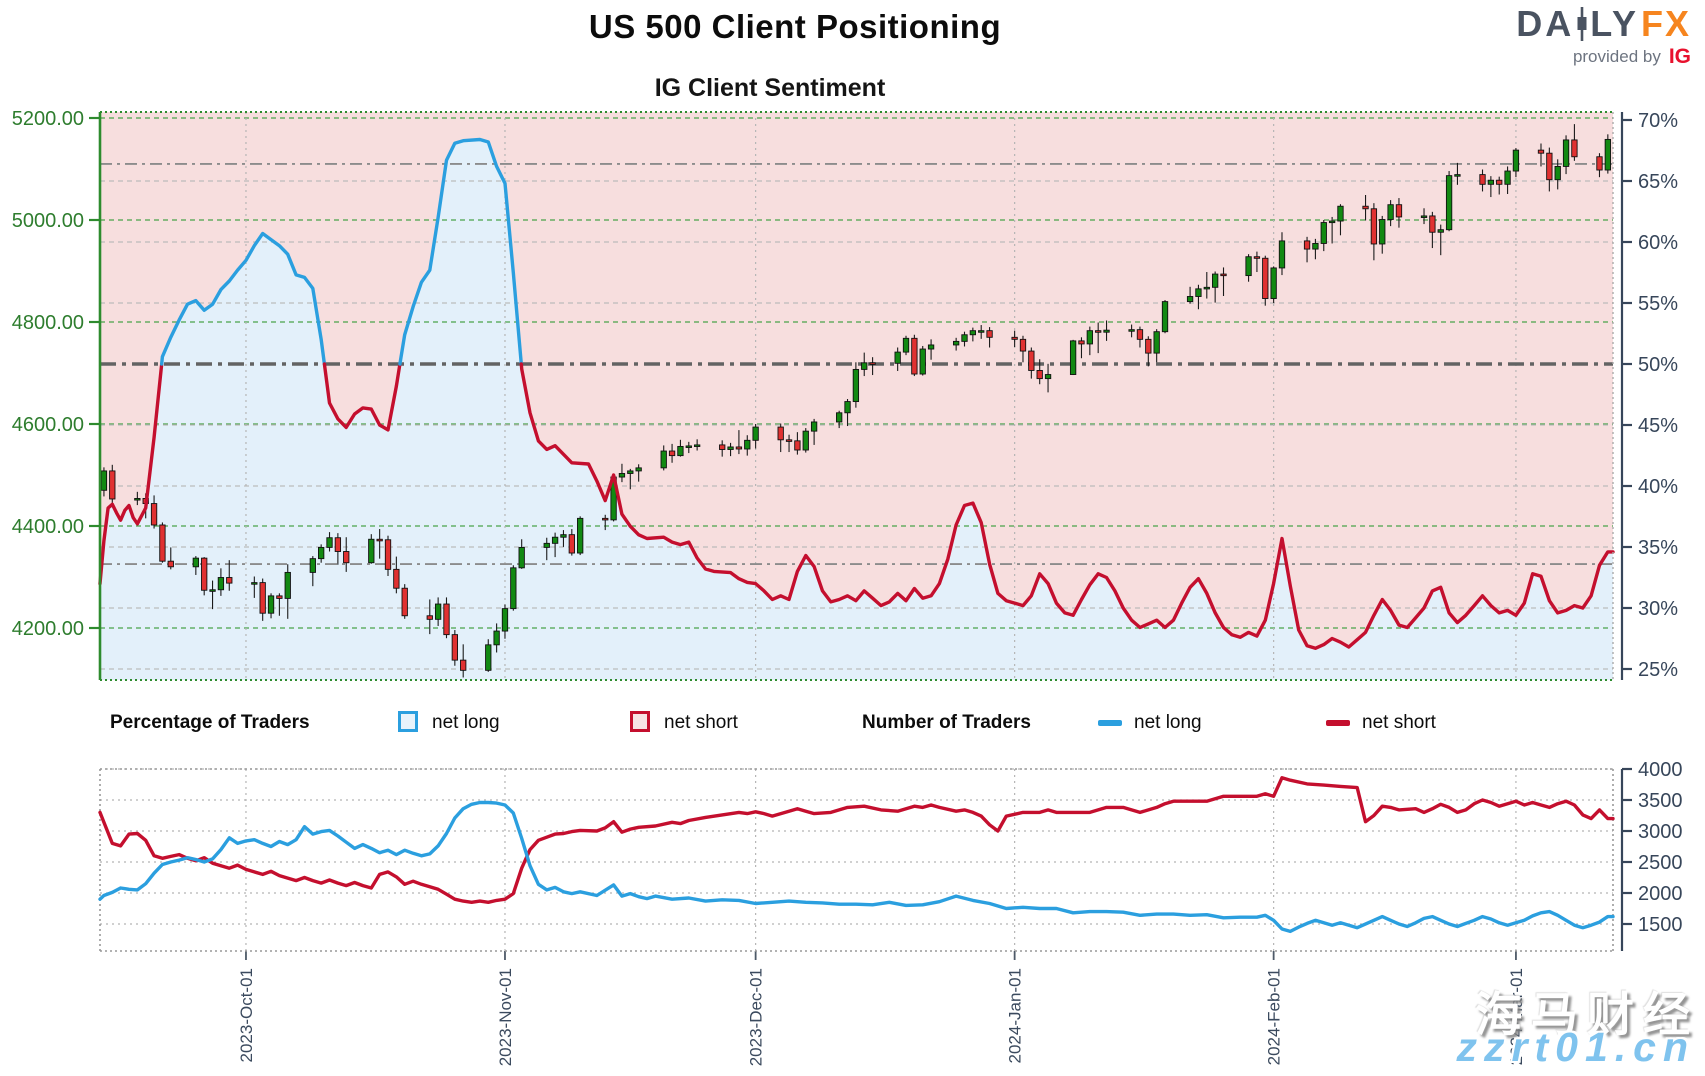 Image resolution: width=1705 pixels, height=1076 pixels. I want to click on provided-by-text: provided by, so click(1616, 56).